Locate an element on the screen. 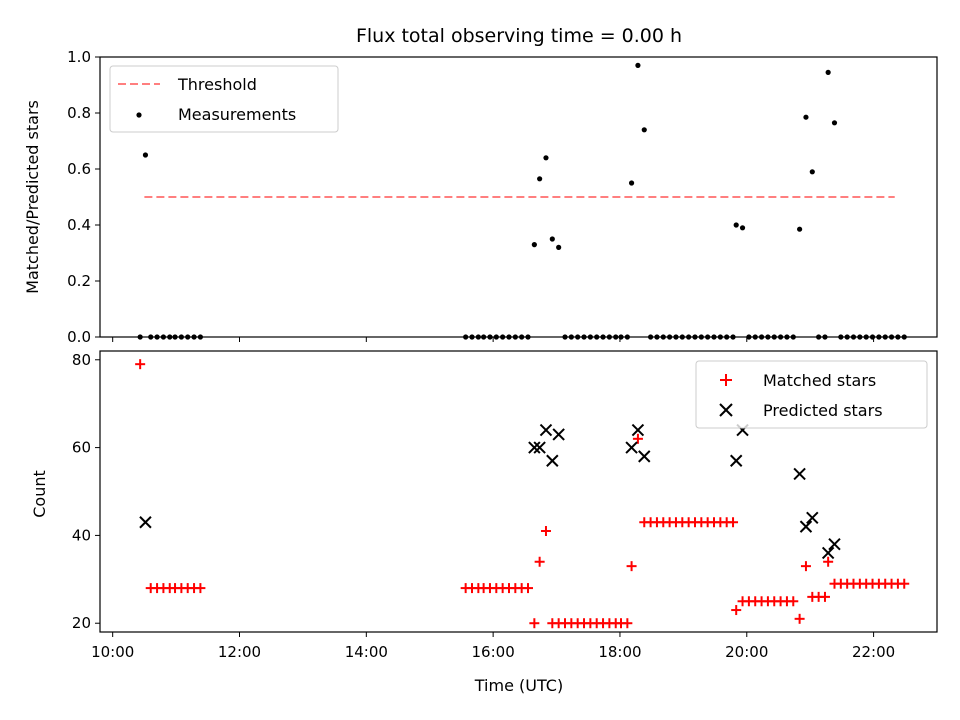  bottom-x-ticks: 10:00 12:00 14:00 16:00 18:00 20:00 22:00 is located at coordinates (493, 646).